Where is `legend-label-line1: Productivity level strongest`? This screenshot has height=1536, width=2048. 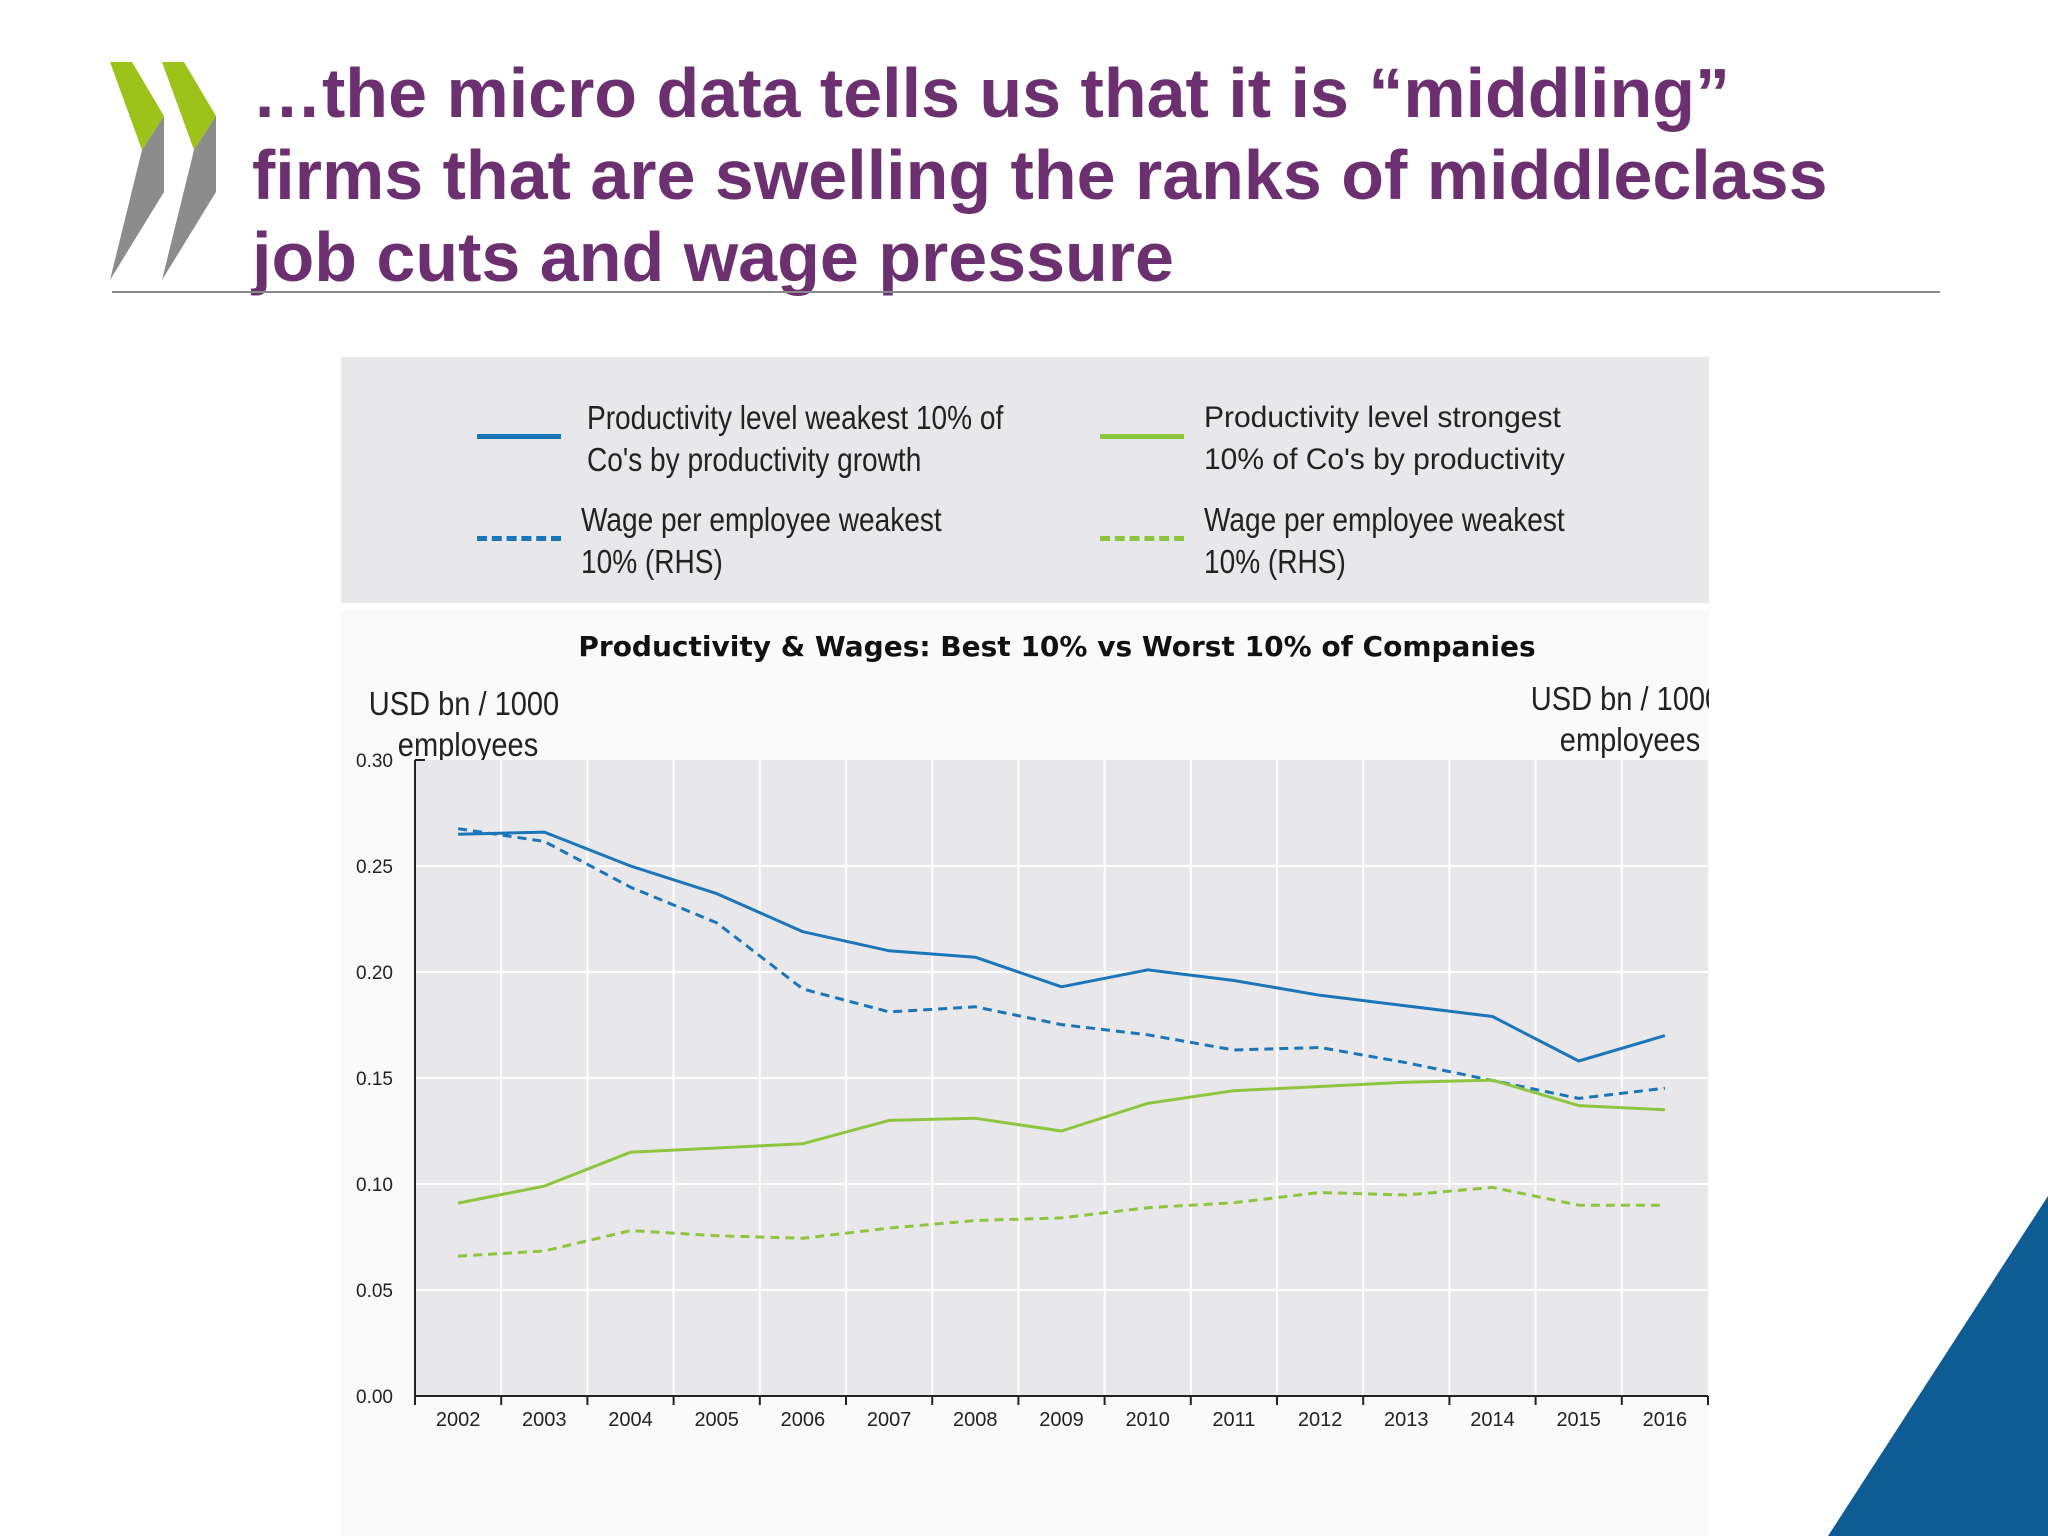 legend-label-line1: Productivity level strongest is located at coordinates (1382, 417).